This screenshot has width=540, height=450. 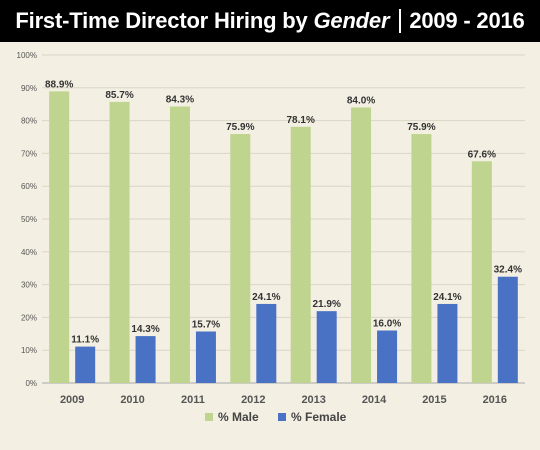 I want to click on data-label-male: 78.1%, so click(x=301, y=120).